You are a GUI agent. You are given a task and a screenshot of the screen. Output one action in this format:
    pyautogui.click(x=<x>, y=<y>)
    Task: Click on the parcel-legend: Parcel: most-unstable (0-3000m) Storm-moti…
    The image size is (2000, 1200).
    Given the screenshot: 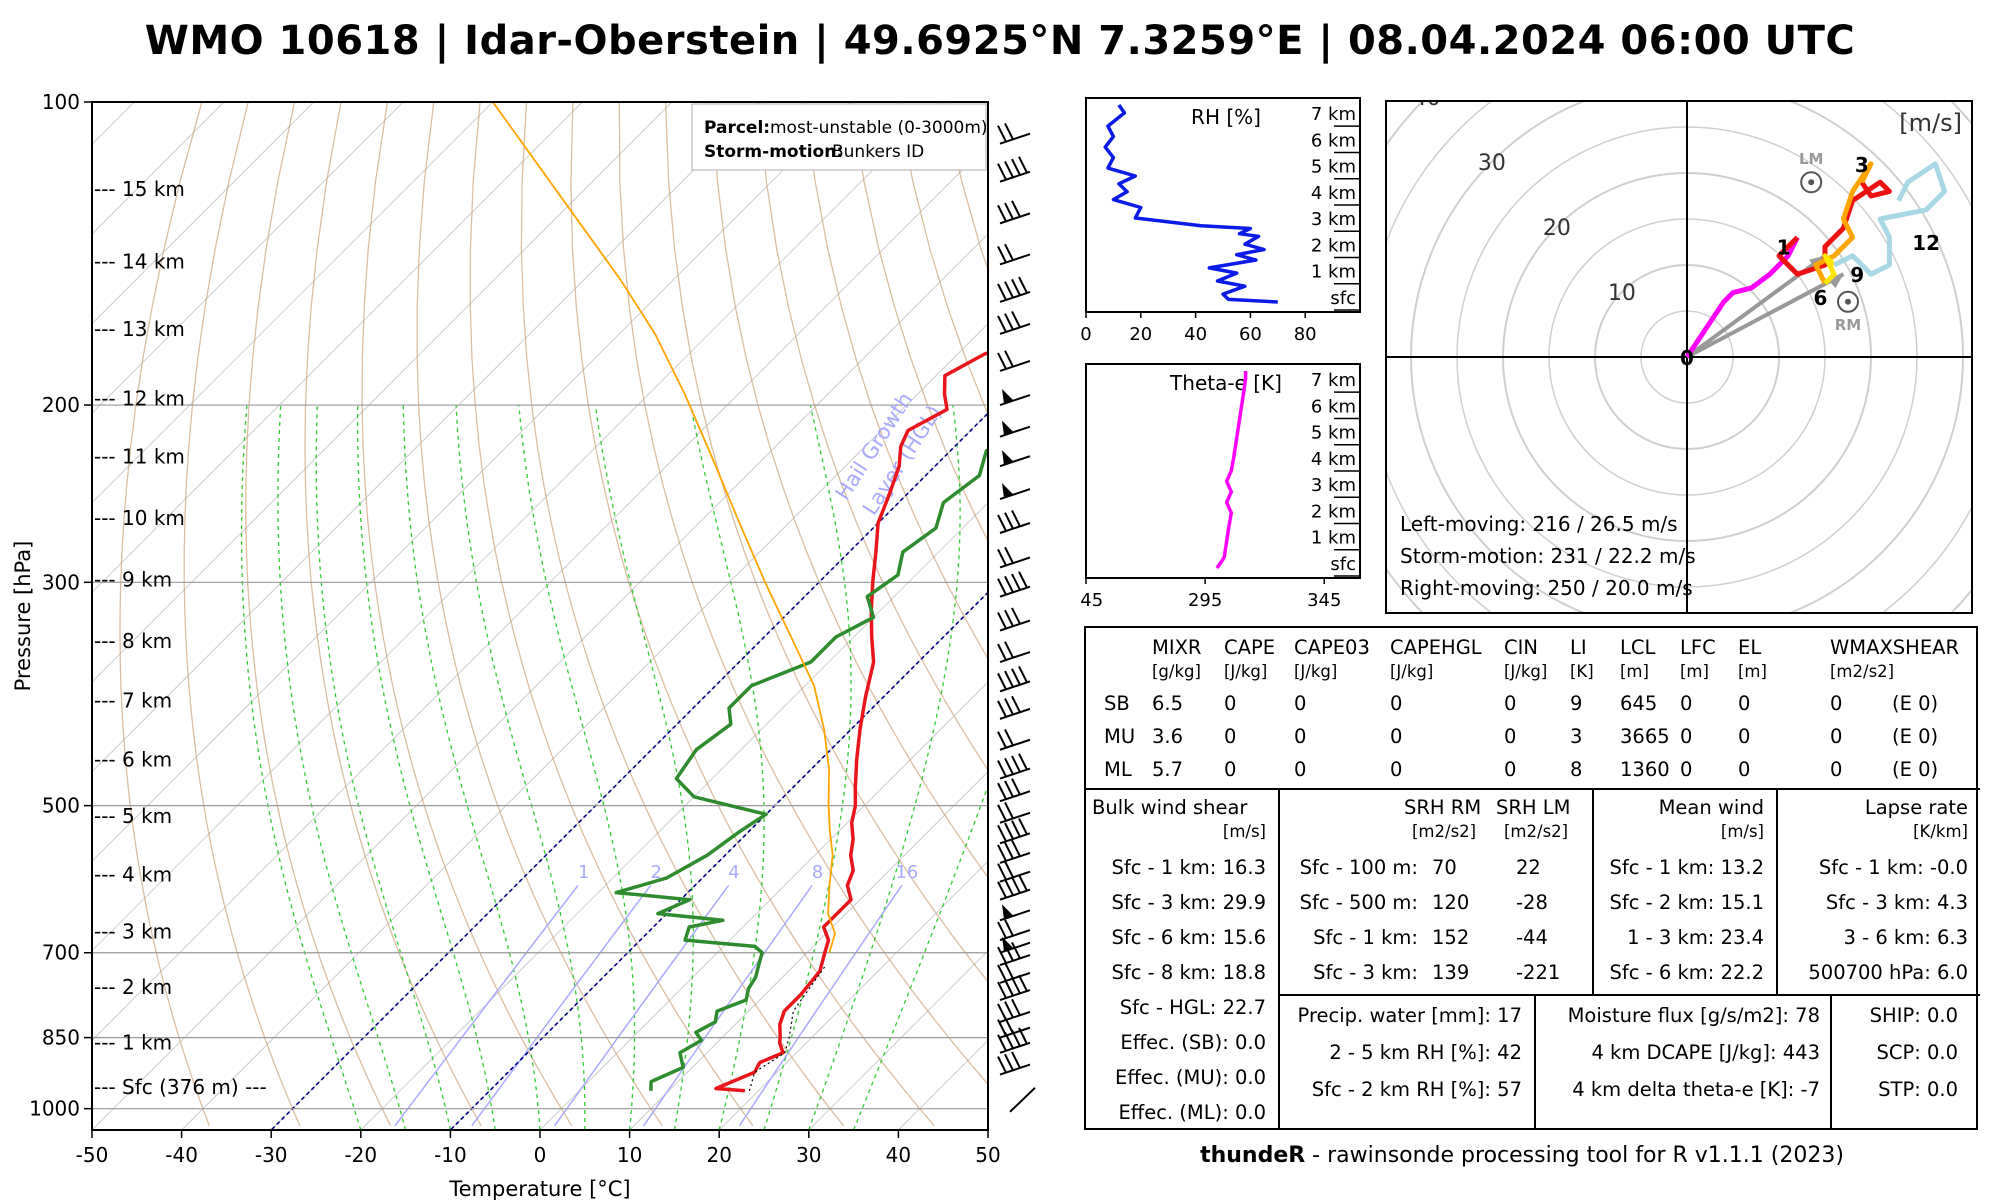 What is the action you would take?
    pyautogui.click(x=839, y=137)
    